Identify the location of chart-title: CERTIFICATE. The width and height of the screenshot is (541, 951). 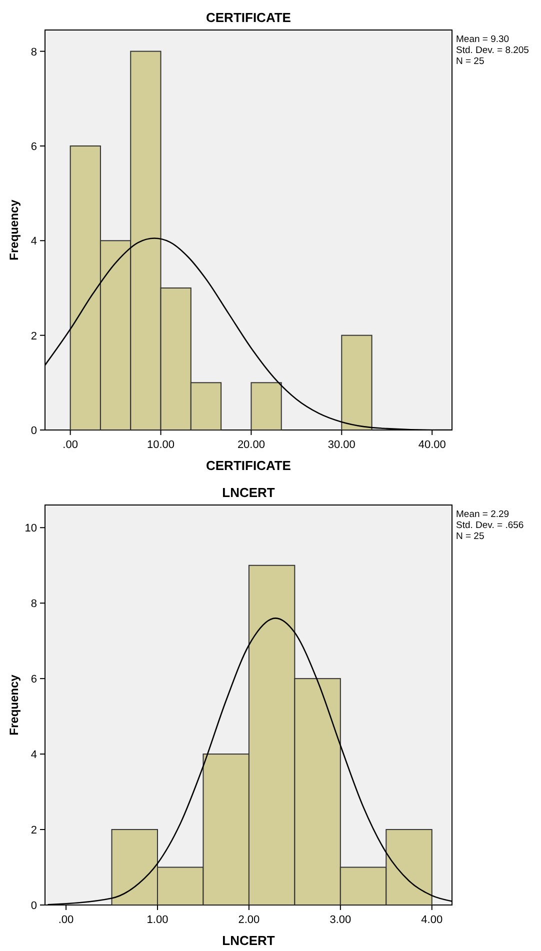
(249, 17).